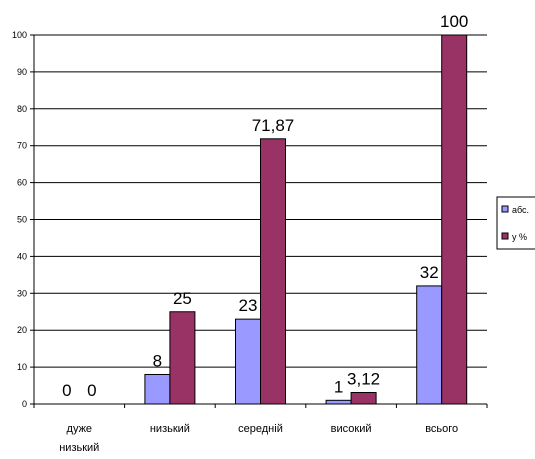 The image size is (535, 459). Describe the element at coordinates (441, 429) in the screenshot. I see `x-category-label: всього` at that location.